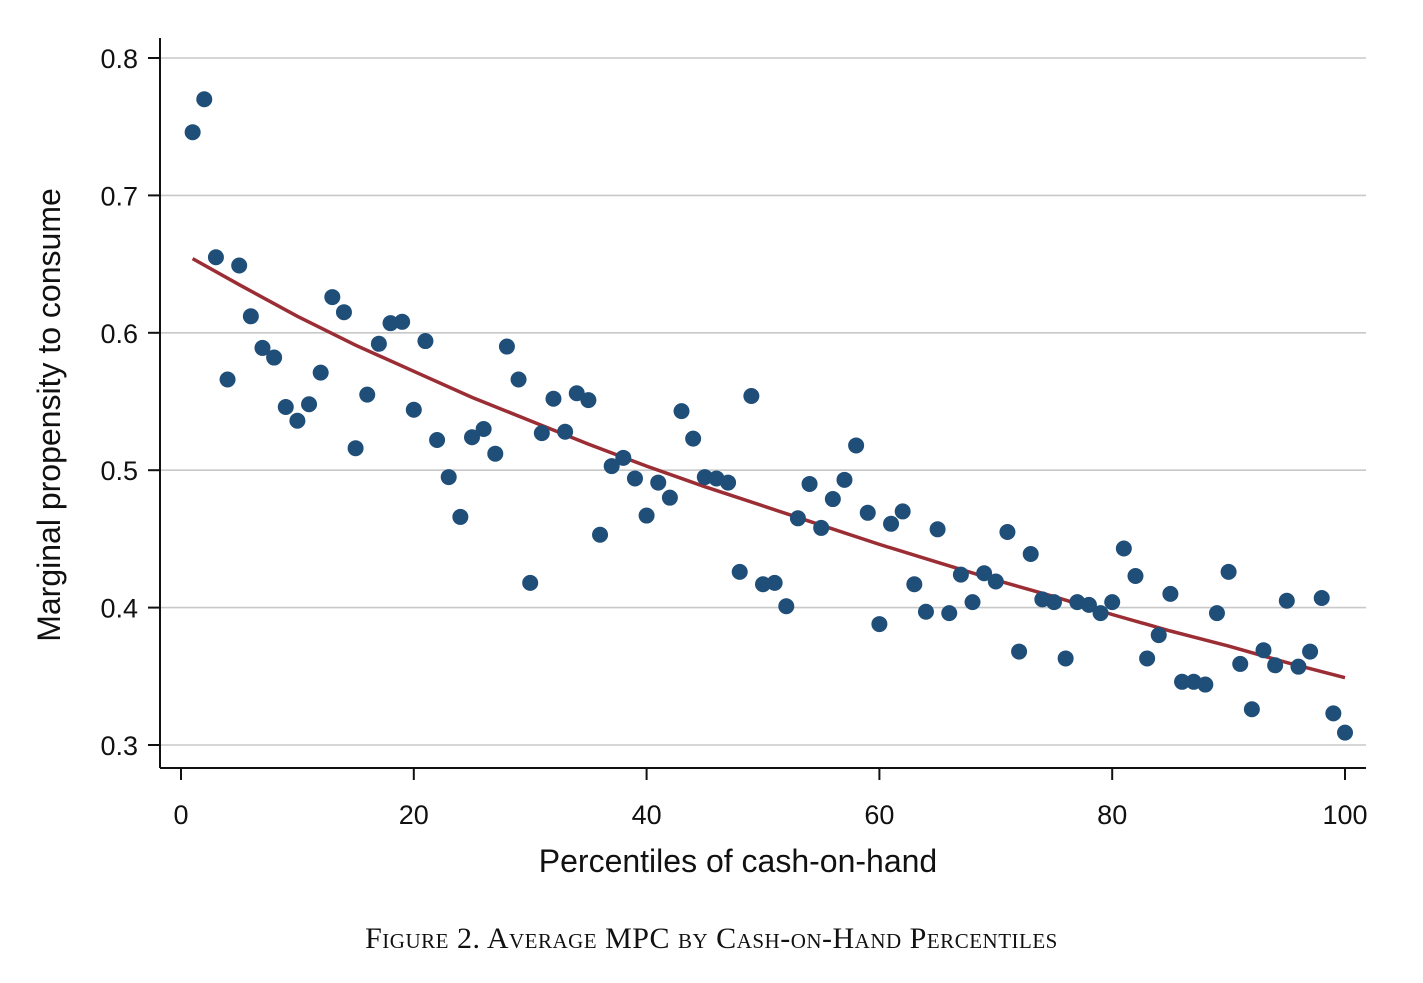 The image size is (1423, 983). I want to click on x-tick-label: 20, so click(414, 815).